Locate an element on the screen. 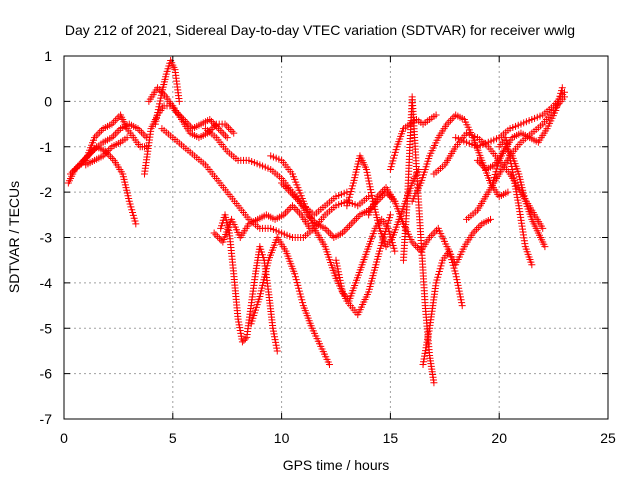  x-tick-label: 25 is located at coordinates (608, 438).